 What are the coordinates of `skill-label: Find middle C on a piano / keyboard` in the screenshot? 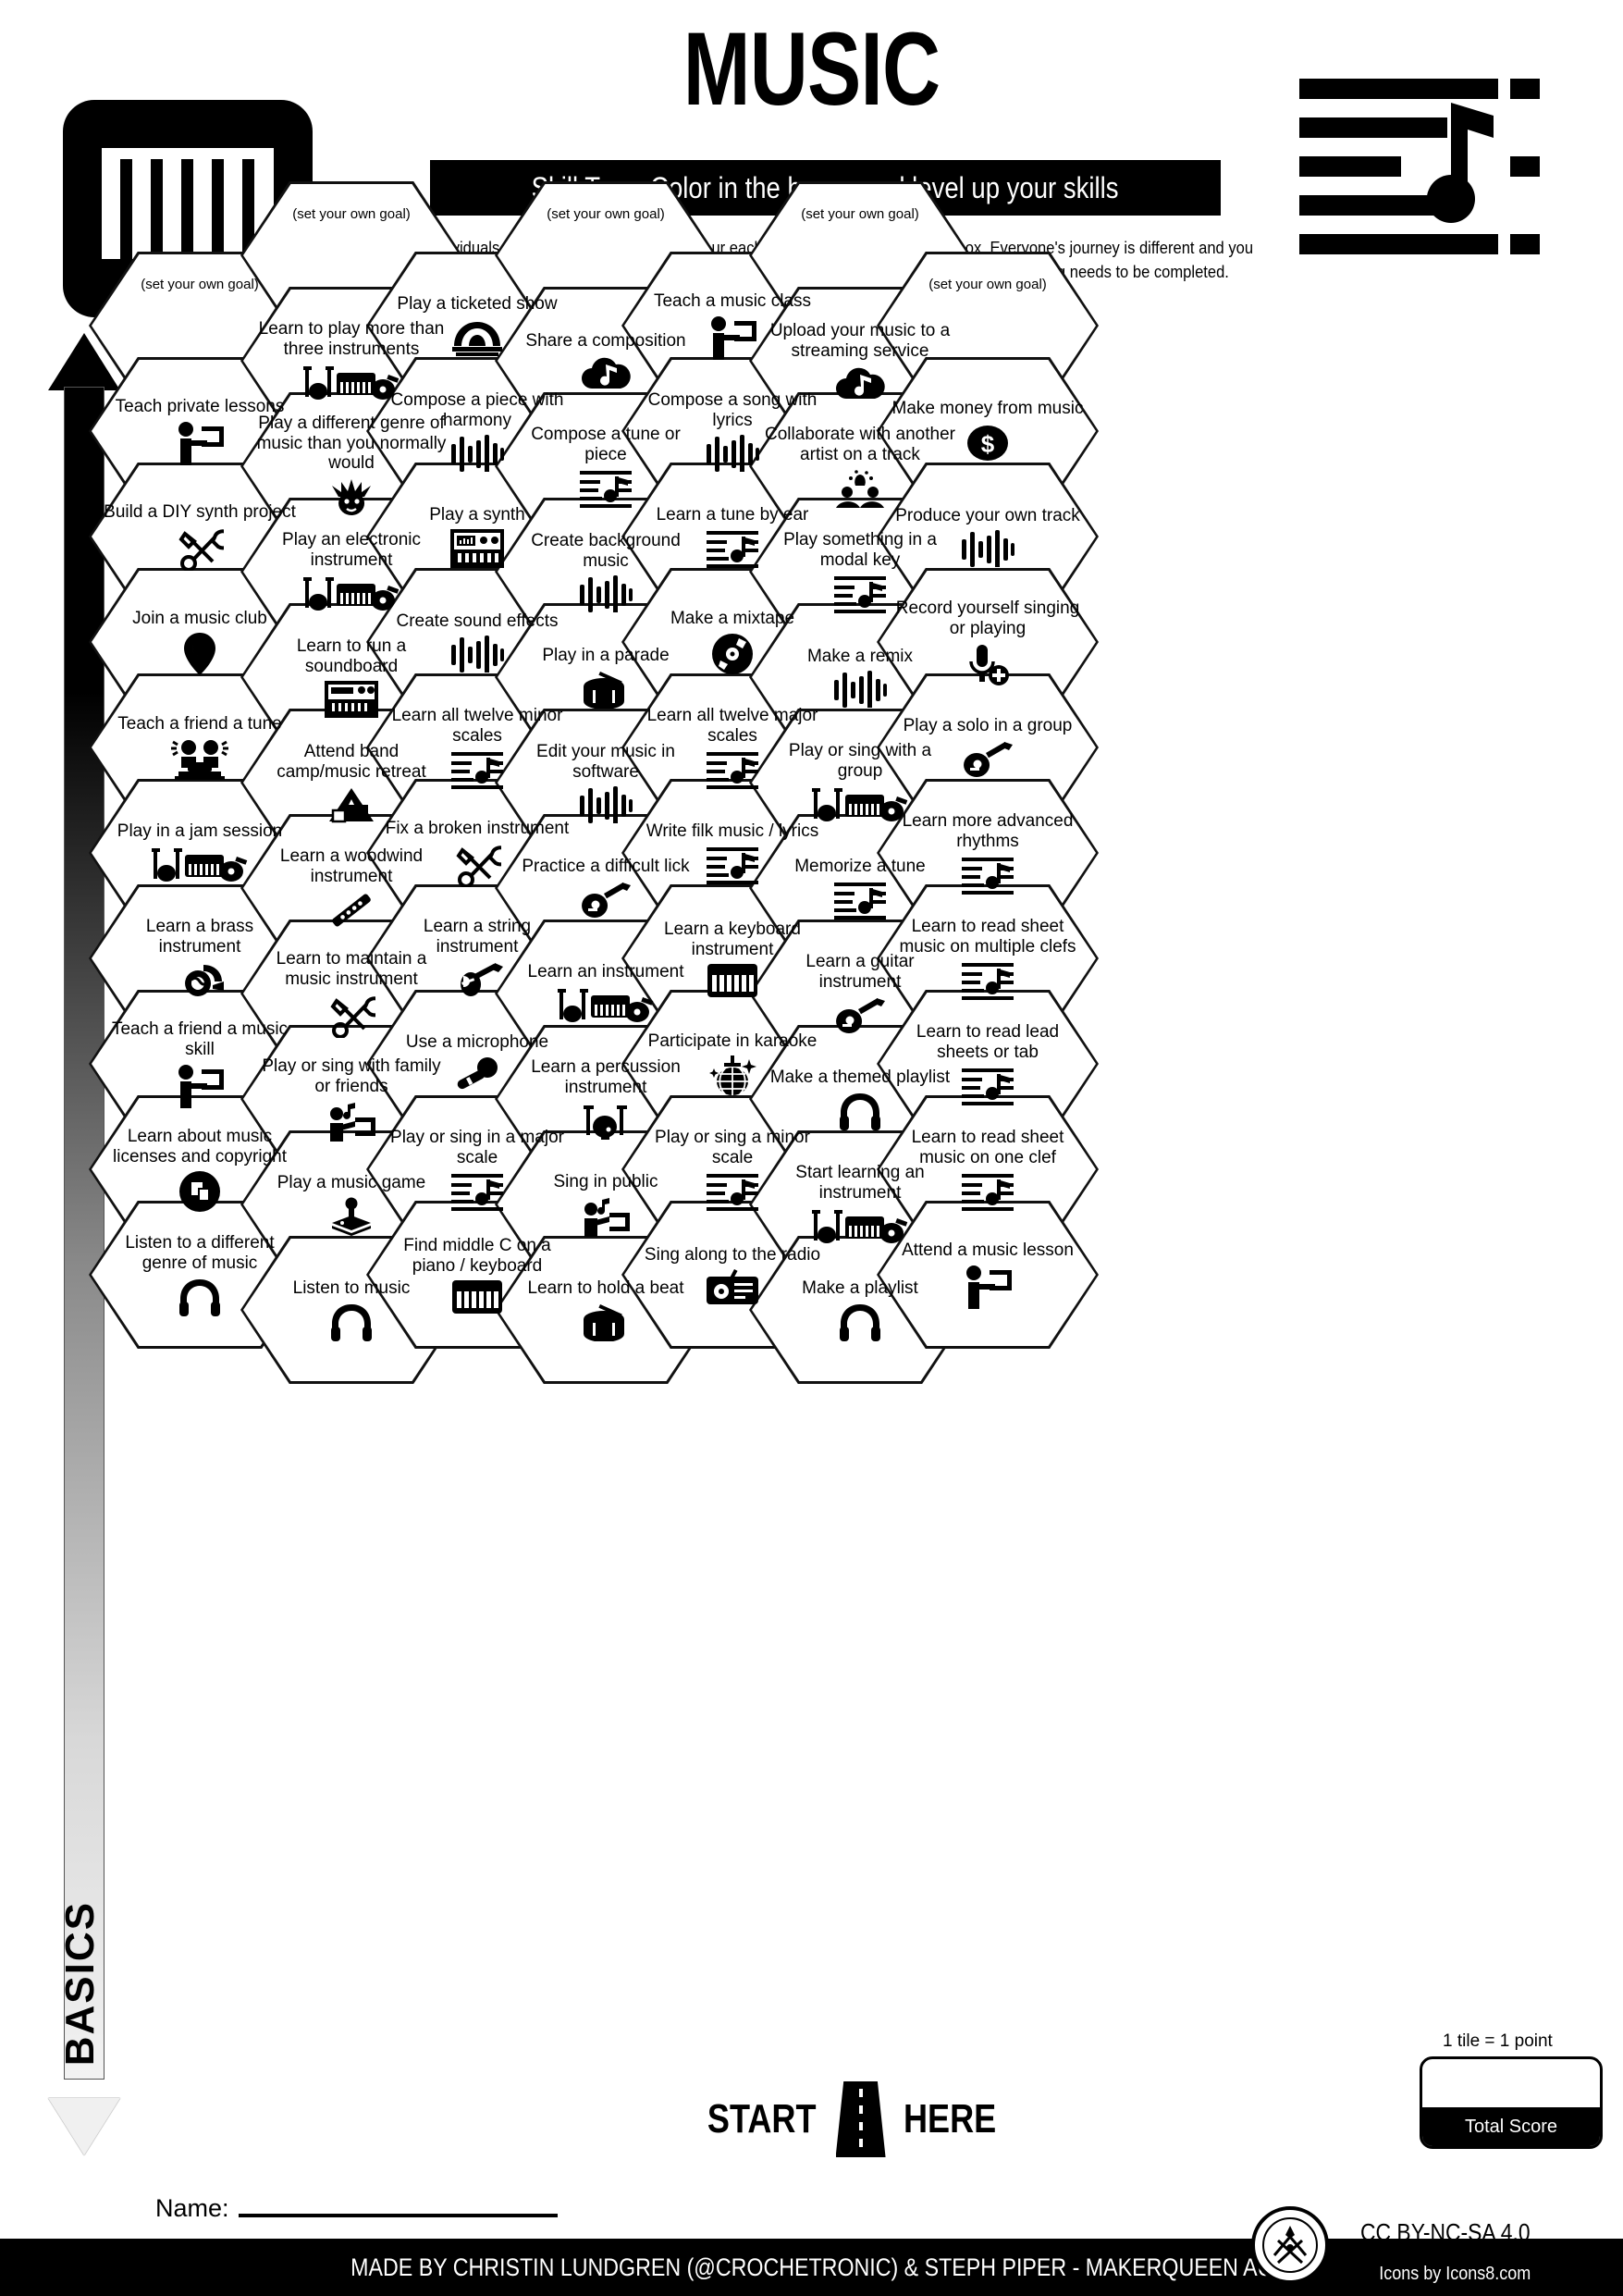 It's located at (477, 1256).